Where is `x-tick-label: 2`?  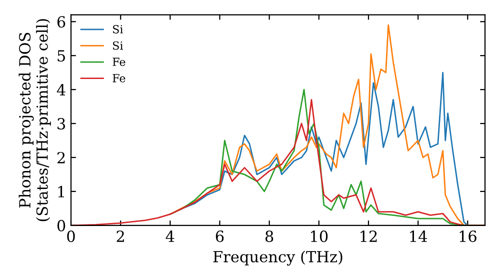 x-tick-label: 2 is located at coordinates (120, 236).